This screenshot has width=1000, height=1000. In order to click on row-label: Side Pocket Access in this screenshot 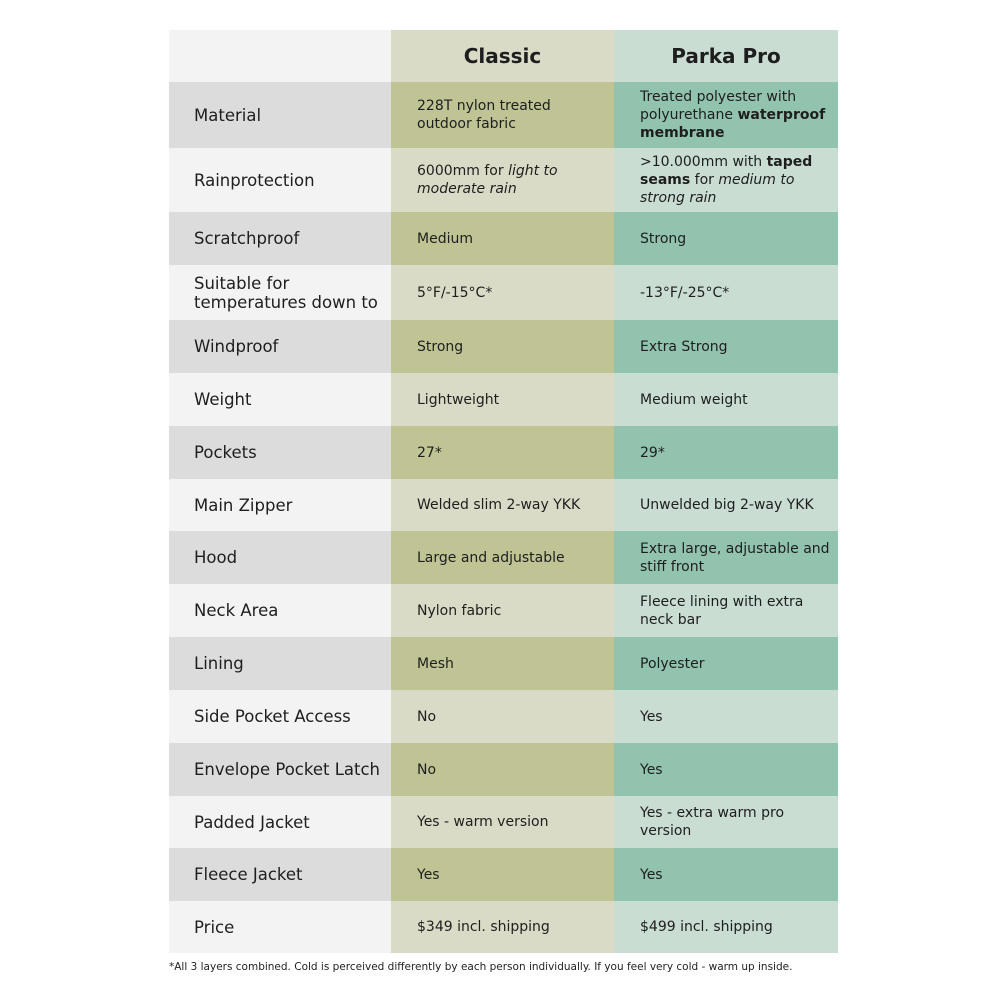, I will do `click(280, 716)`.